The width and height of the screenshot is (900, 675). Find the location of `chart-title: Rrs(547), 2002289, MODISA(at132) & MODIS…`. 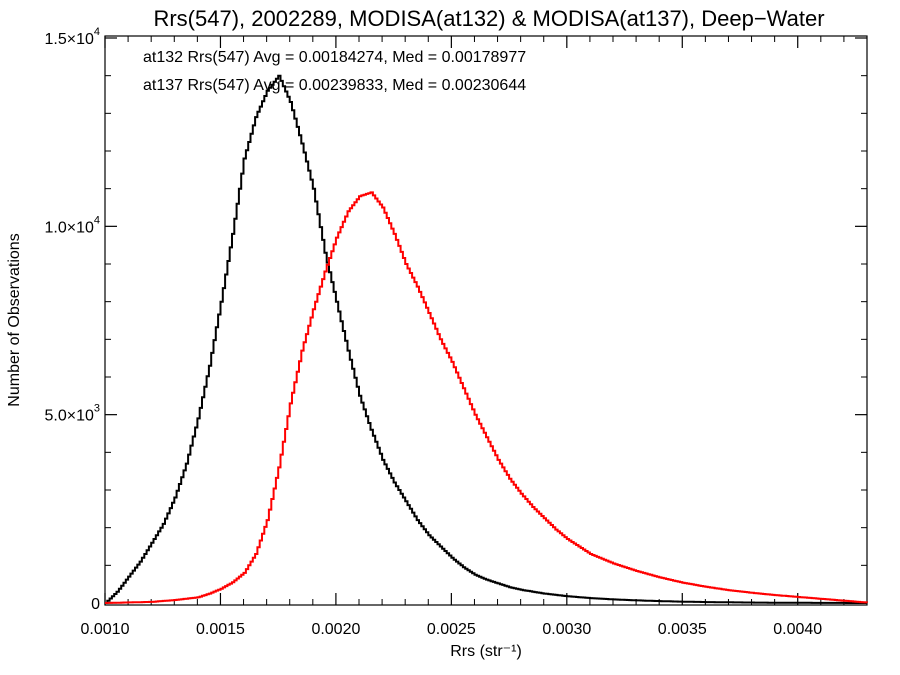

chart-title: Rrs(547), 2002289, MODISA(at132) & MODIS… is located at coordinates (488, 18).